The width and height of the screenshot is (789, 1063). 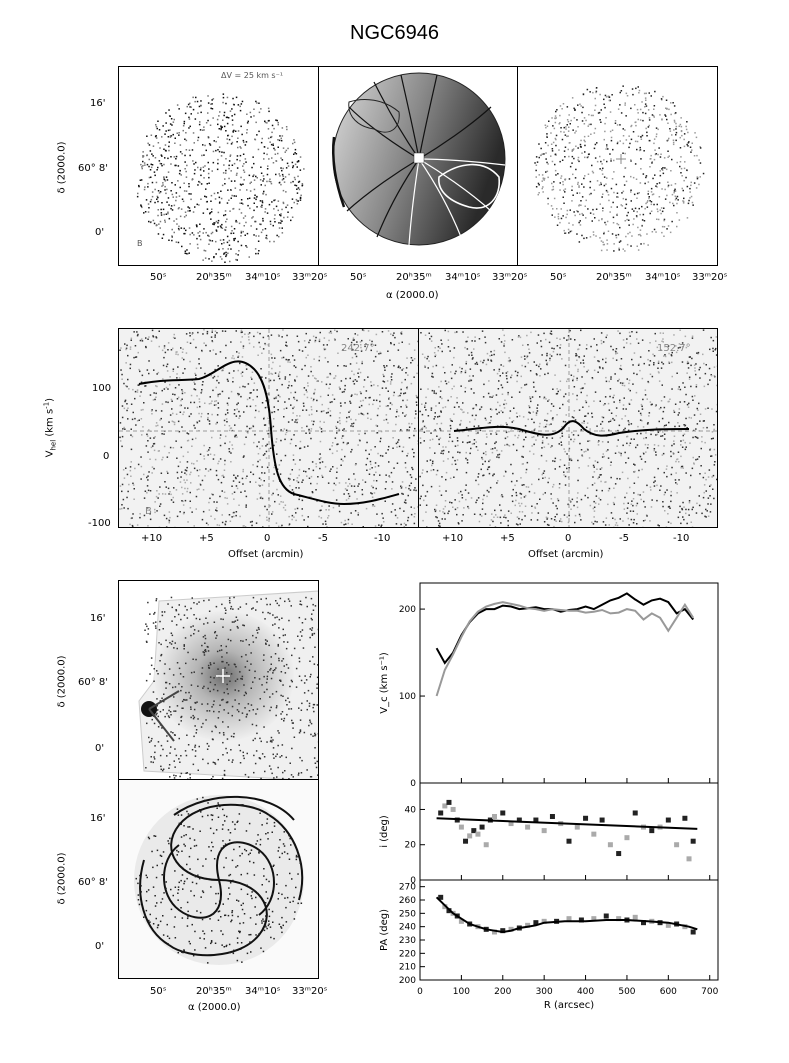 What do you see at coordinates (263, 991) in the screenshot?
I see `opt-ra-tick-3: 34ᵐ10ˢ` at bounding box center [263, 991].